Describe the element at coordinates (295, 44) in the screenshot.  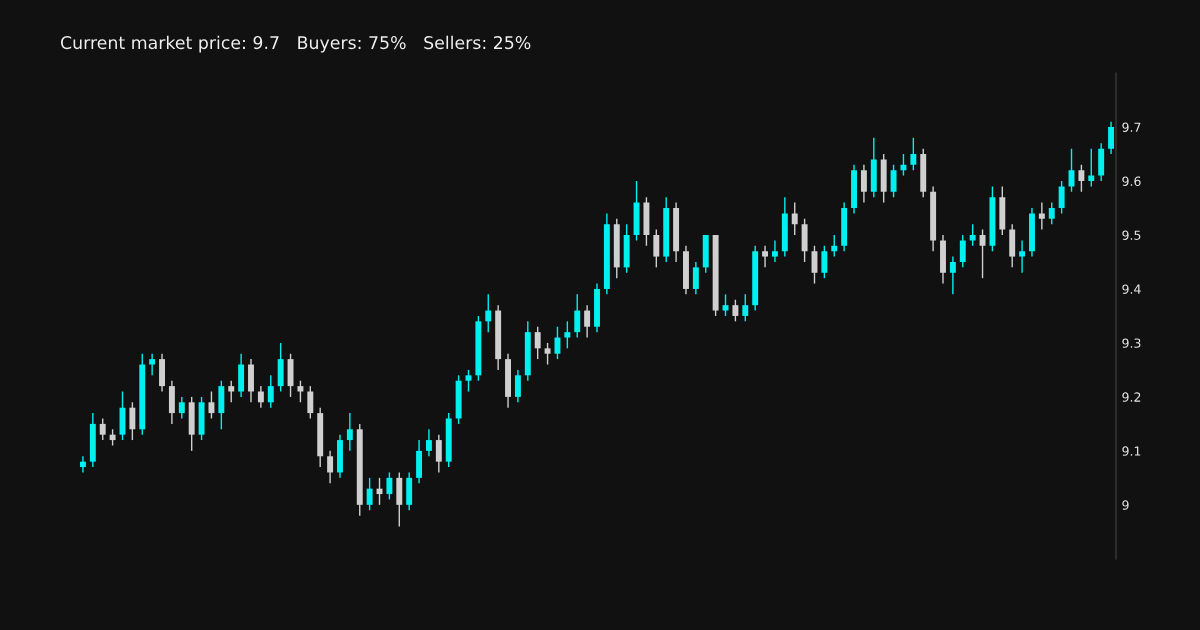
I see `chart-title: Current market price: 9.7 Buyers: 75% Sellers: 25%` at that location.